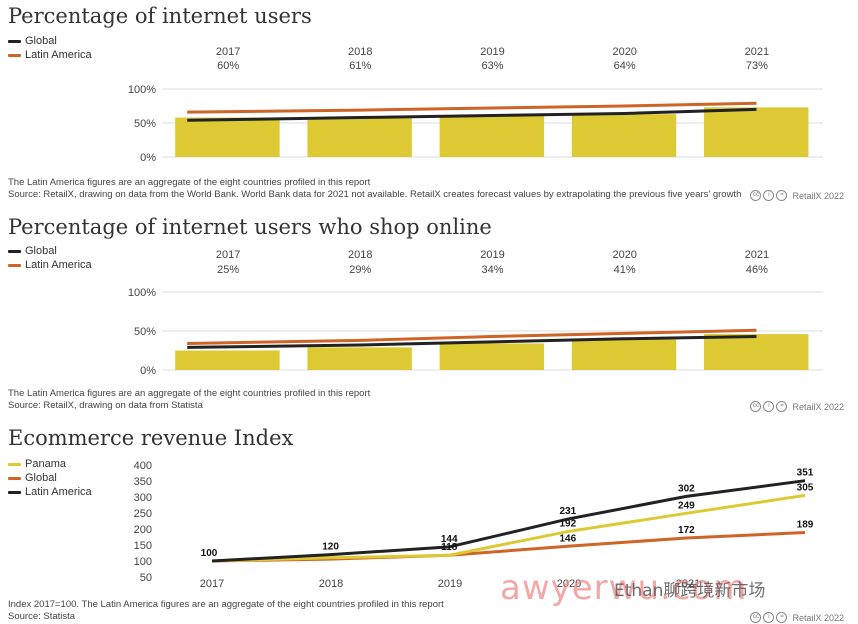  I want to click on value-label: 64%, so click(625, 66).